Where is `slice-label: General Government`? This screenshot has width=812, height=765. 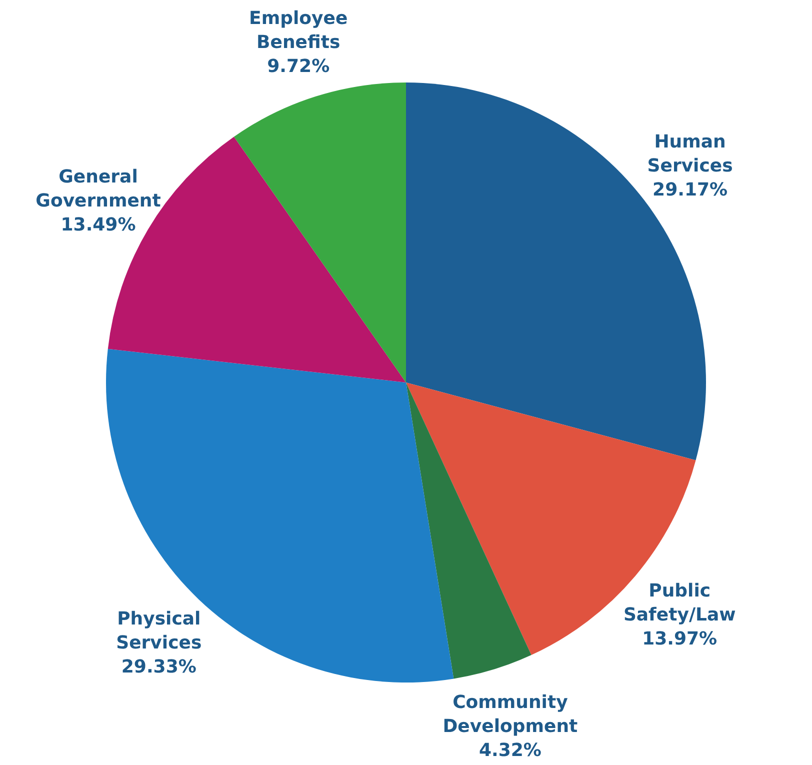
slice-label: General Government is located at coordinates (99, 189).